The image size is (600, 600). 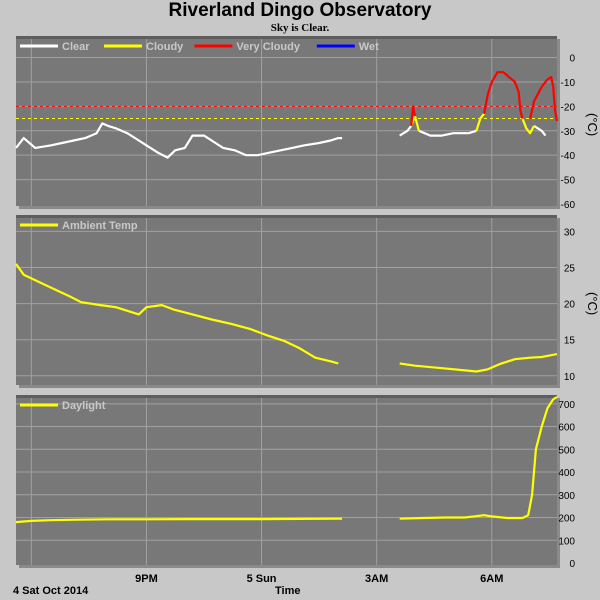 What do you see at coordinates (570, 341) in the screenshot?
I see `y-tick-label: 15` at bounding box center [570, 341].